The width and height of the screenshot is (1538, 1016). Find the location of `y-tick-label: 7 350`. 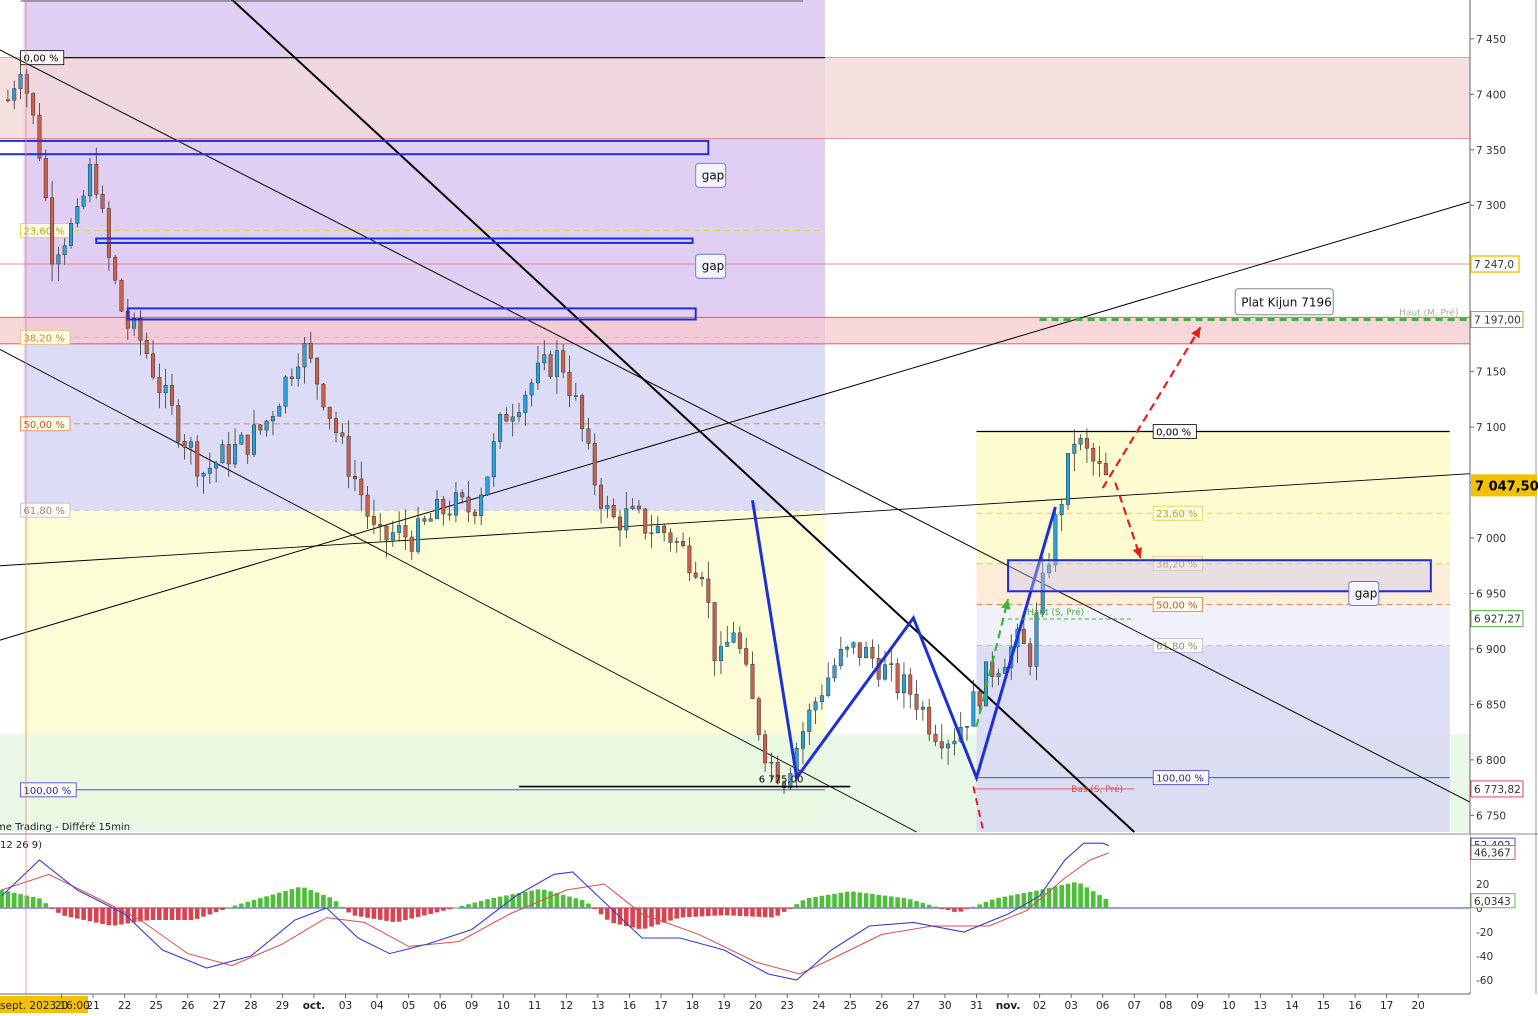

y-tick-label: 7 350 is located at coordinates (1491, 151).